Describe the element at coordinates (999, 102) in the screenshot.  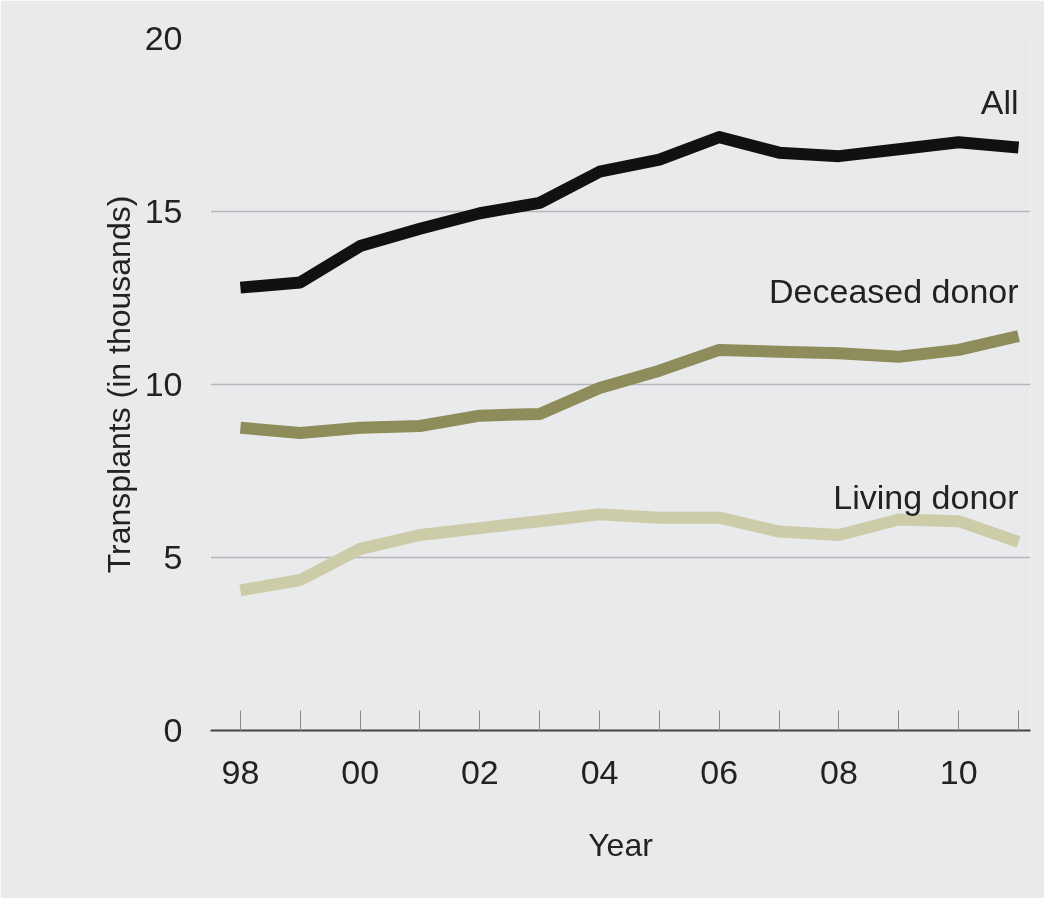
I see `series-label: All` at that location.